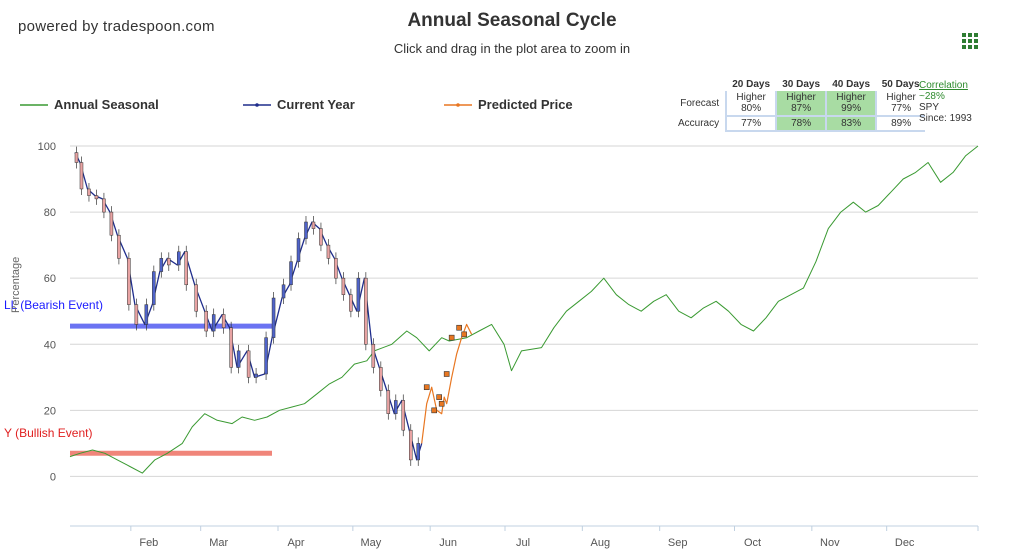 The height and width of the screenshot is (553, 1024). I want to click on forecast-label: Forecast, so click(700, 103).